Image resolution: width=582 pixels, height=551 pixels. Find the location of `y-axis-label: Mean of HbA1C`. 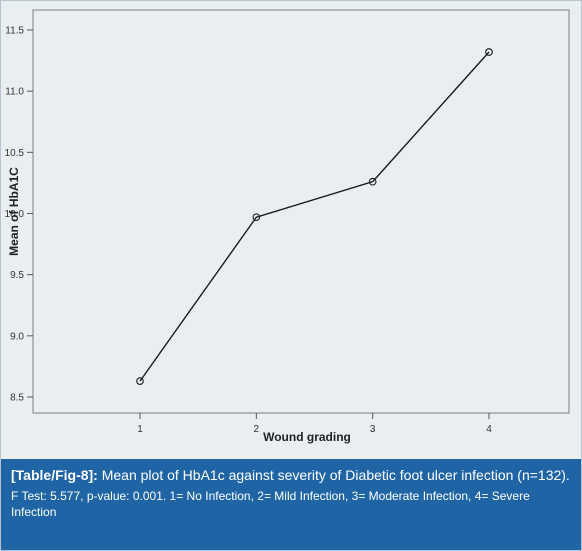

y-axis-label: Mean of HbA1C is located at coordinates (14, 211).